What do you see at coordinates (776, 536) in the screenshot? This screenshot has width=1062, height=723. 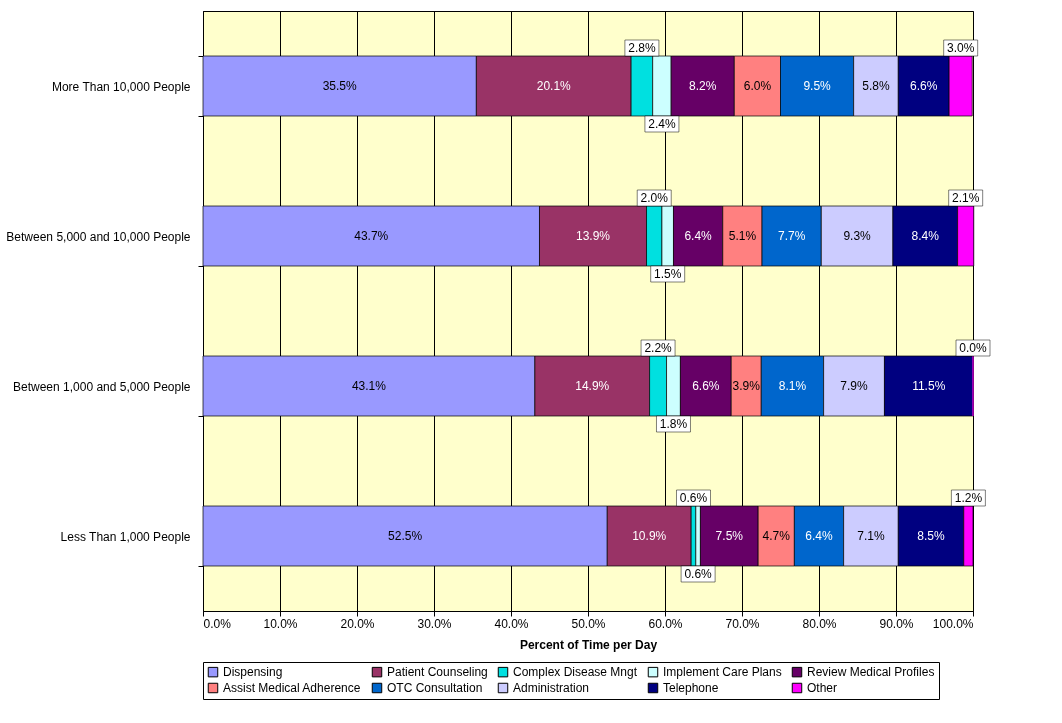 I see `data-label: 4.7%` at bounding box center [776, 536].